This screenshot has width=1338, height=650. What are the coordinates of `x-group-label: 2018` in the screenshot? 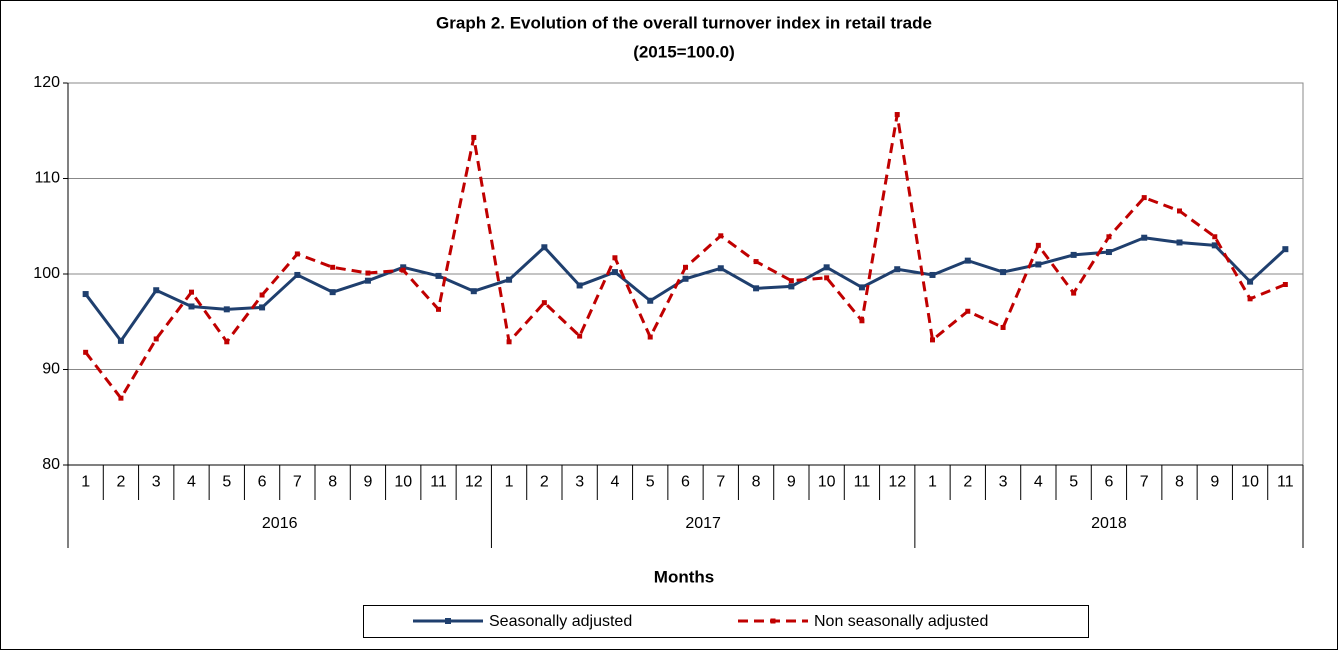 It's located at (1109, 523).